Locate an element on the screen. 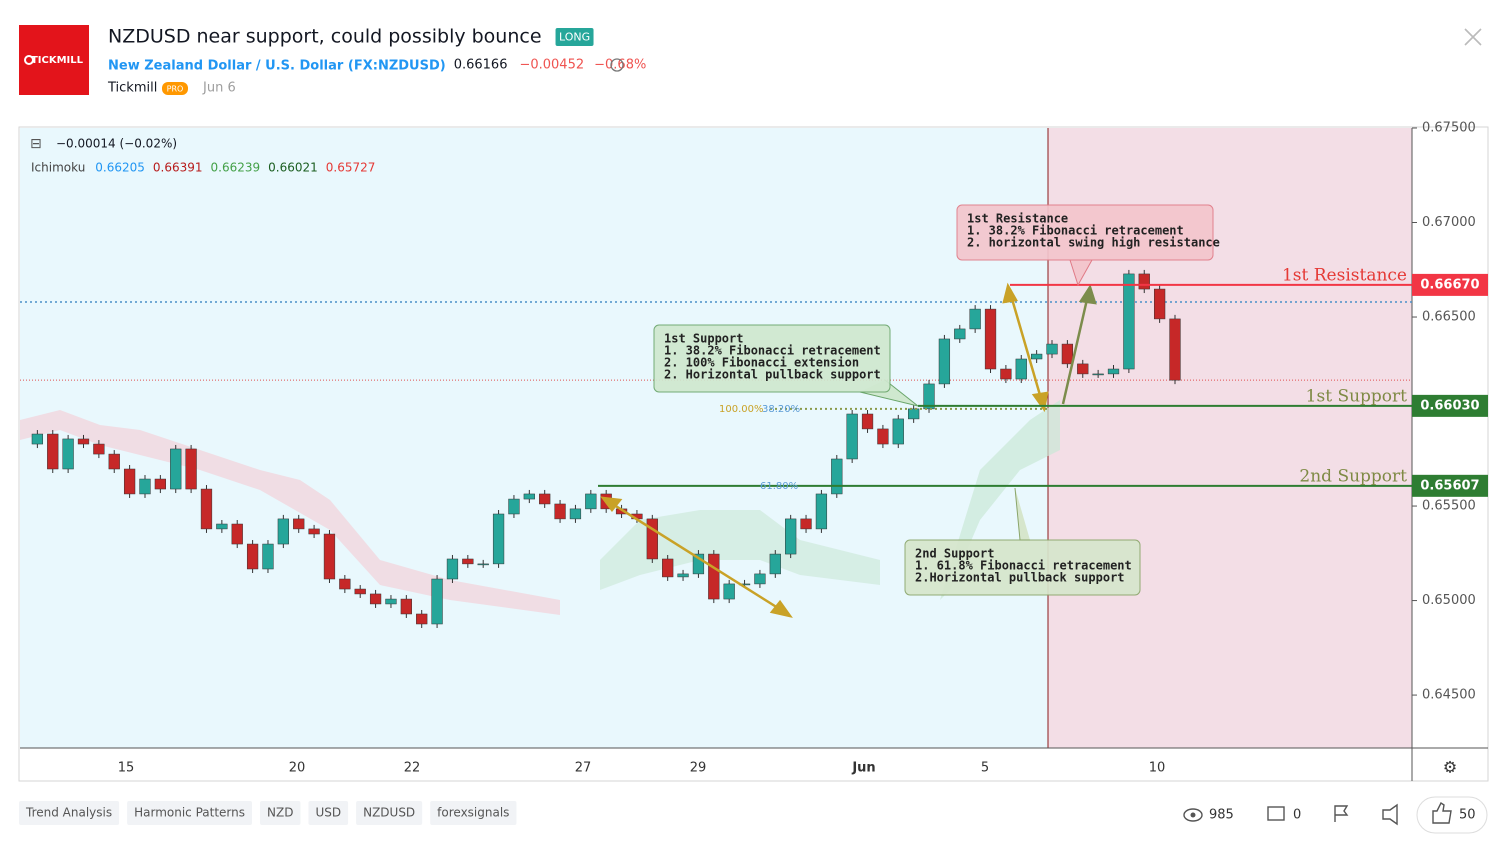 The width and height of the screenshot is (1493, 847). tag-label: NZD is located at coordinates (280, 813).